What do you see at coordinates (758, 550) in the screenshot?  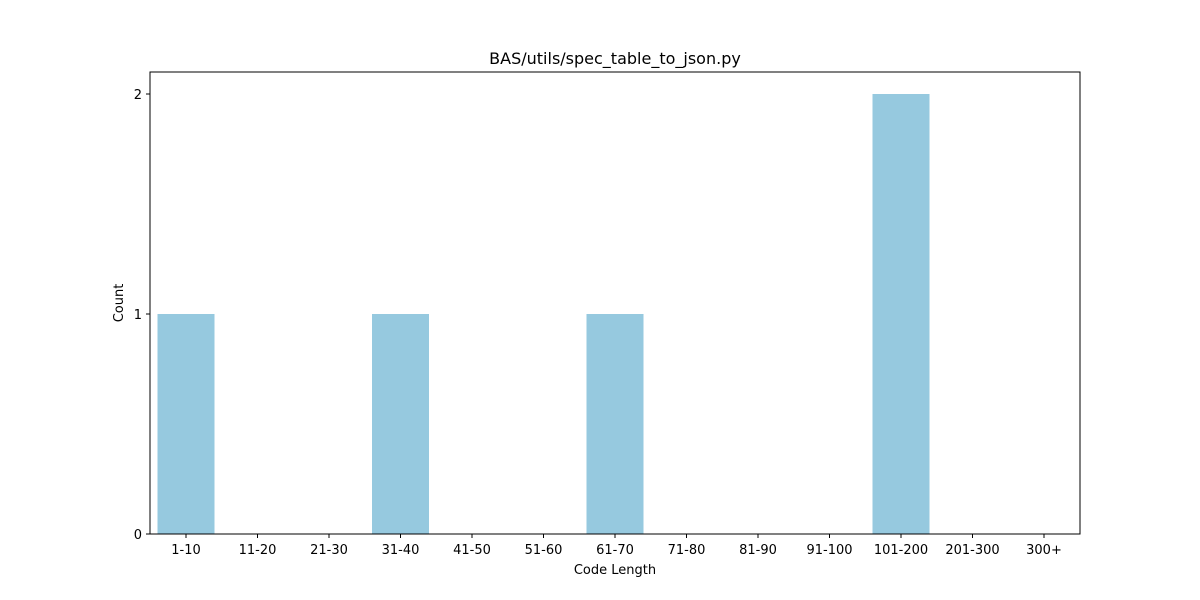 I see `x-tick-label: 81-90` at bounding box center [758, 550].